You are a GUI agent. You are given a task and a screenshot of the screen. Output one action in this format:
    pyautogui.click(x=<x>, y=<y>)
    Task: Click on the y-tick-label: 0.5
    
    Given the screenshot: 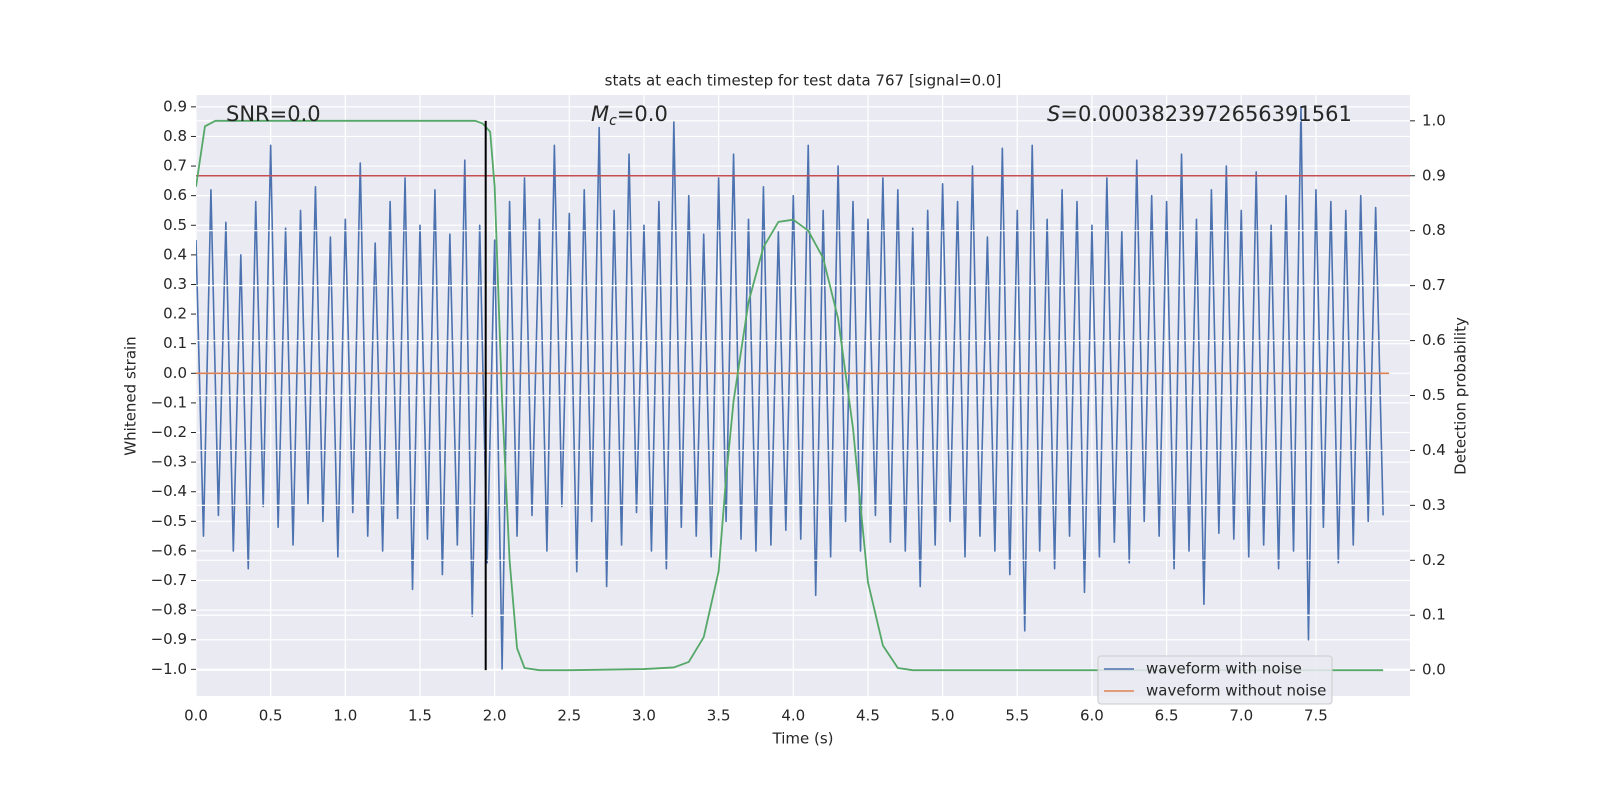 What is the action you would take?
    pyautogui.click(x=175, y=225)
    